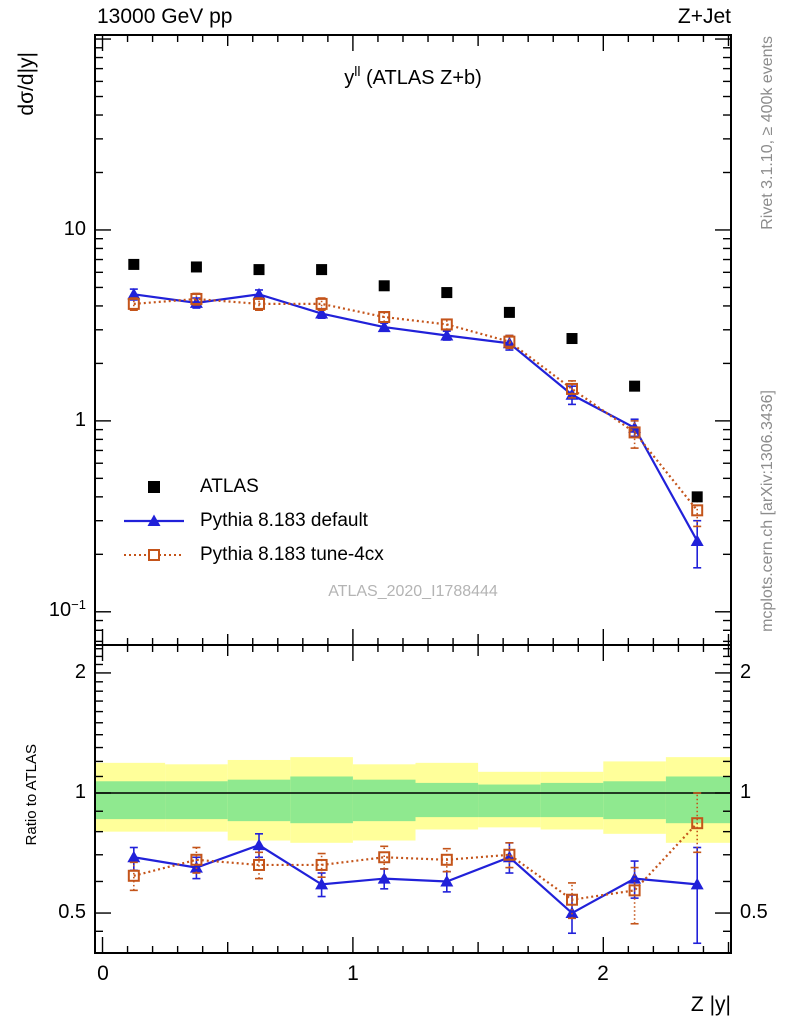 The width and height of the screenshot is (786, 1024). I want to click on plot-title-superscript: ll, so click(357, 71).